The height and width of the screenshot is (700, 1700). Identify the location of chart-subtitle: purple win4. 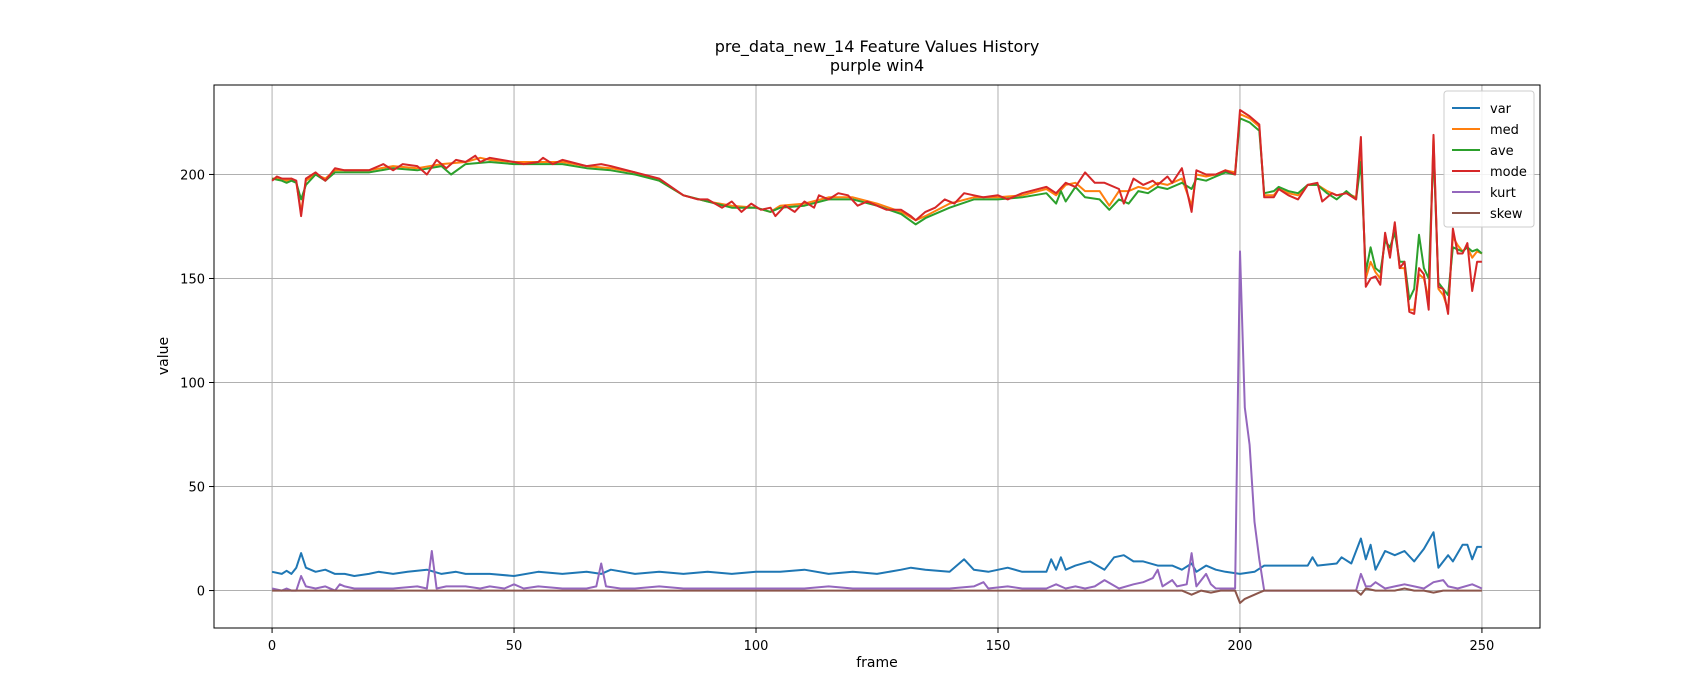
(877, 65).